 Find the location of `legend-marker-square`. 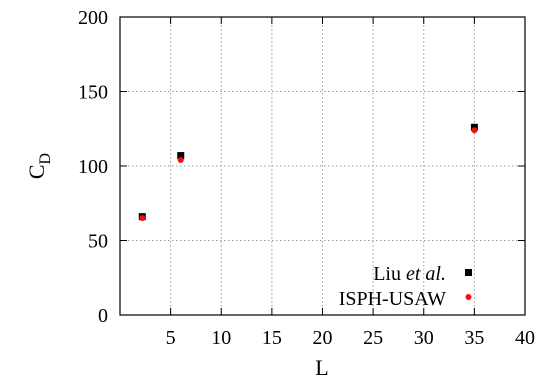

legend-marker-square is located at coordinates (468, 272).